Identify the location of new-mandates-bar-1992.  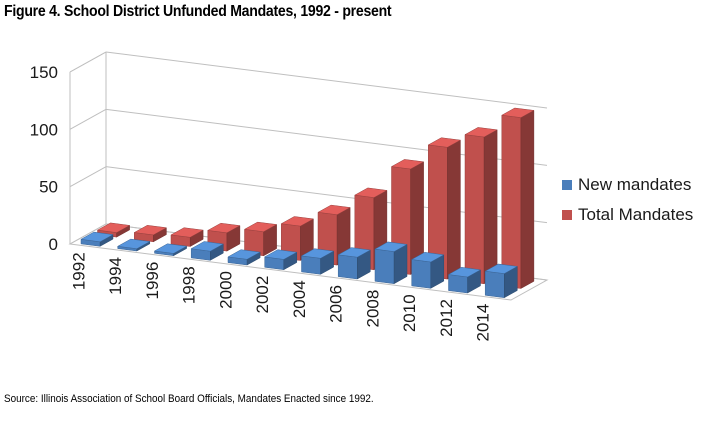
(97, 239).